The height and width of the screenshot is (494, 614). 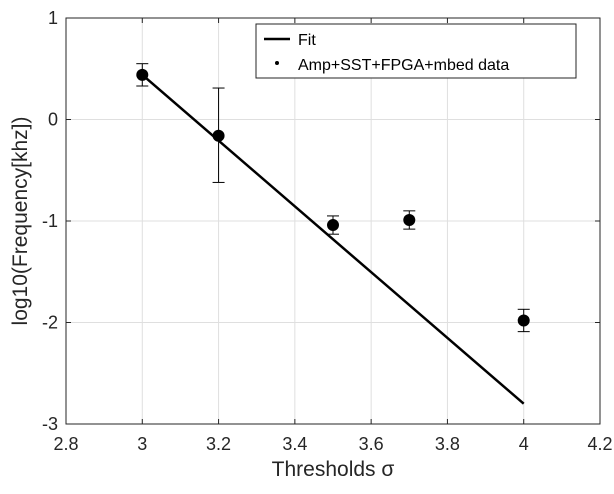 What do you see at coordinates (524, 444) in the screenshot?
I see `x-tick-label: 4` at bounding box center [524, 444].